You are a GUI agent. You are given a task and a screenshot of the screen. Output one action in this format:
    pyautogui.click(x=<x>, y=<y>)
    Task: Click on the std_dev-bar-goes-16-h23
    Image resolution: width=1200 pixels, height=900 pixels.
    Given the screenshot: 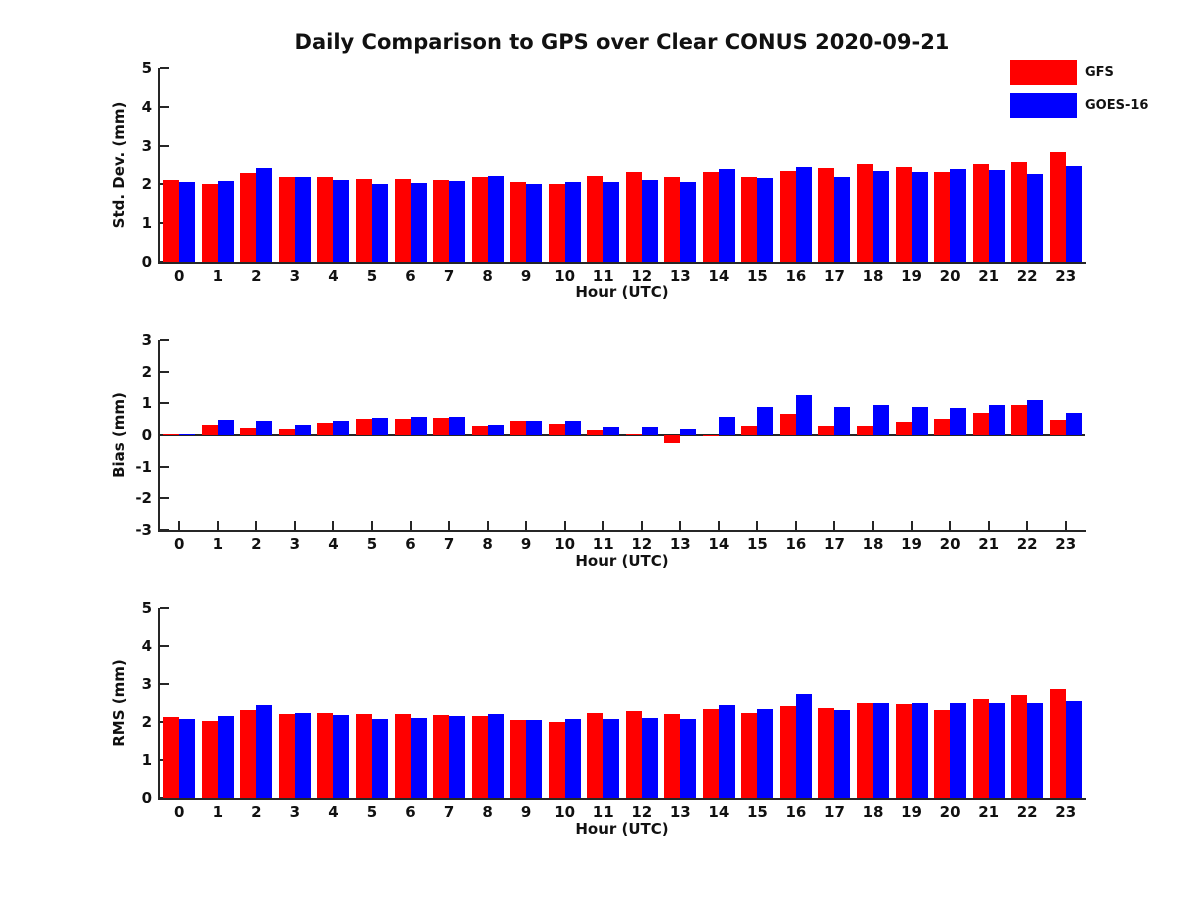 What is the action you would take?
    pyautogui.click(x=1073, y=213)
    